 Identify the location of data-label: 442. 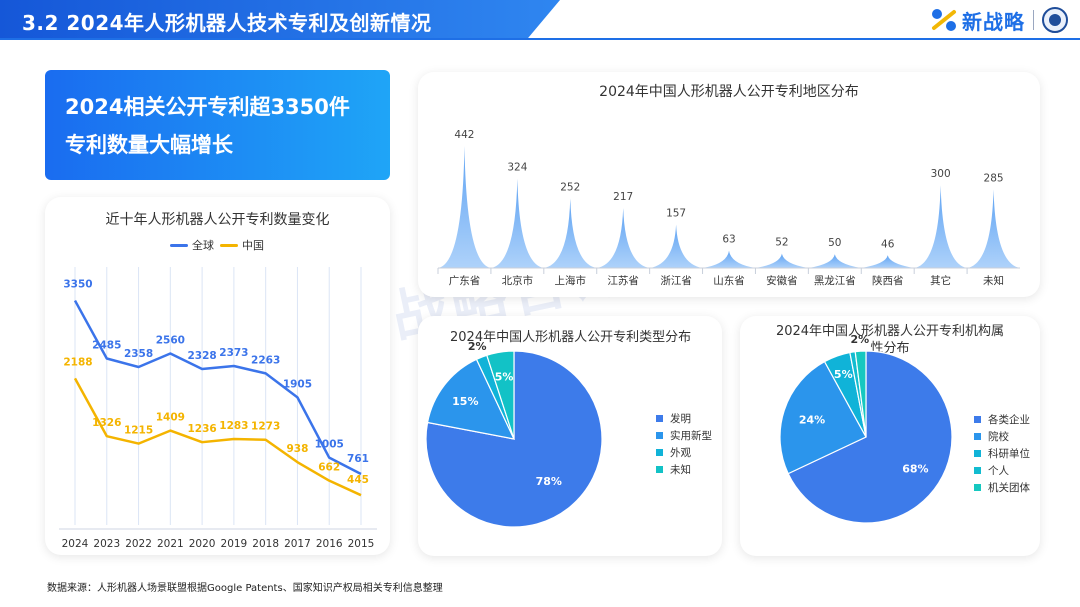
(464, 135).